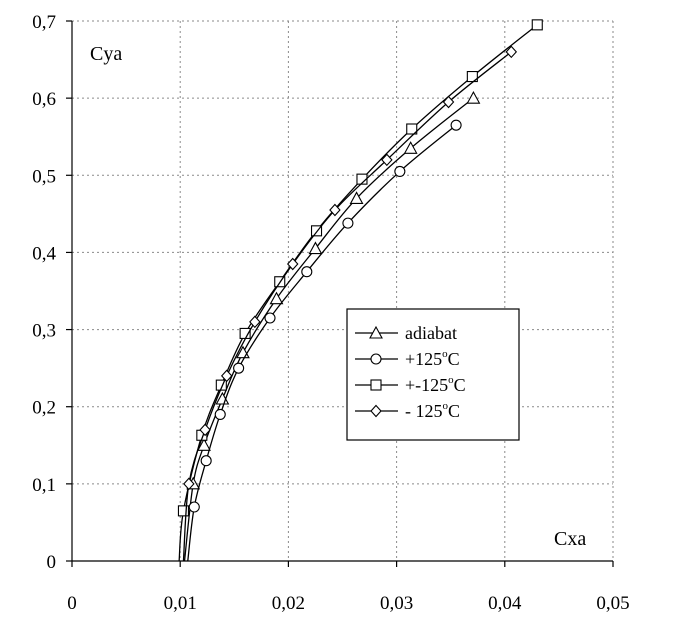  What do you see at coordinates (612, 603) in the screenshot?
I see `x-tick-label: 0,05` at bounding box center [612, 603].